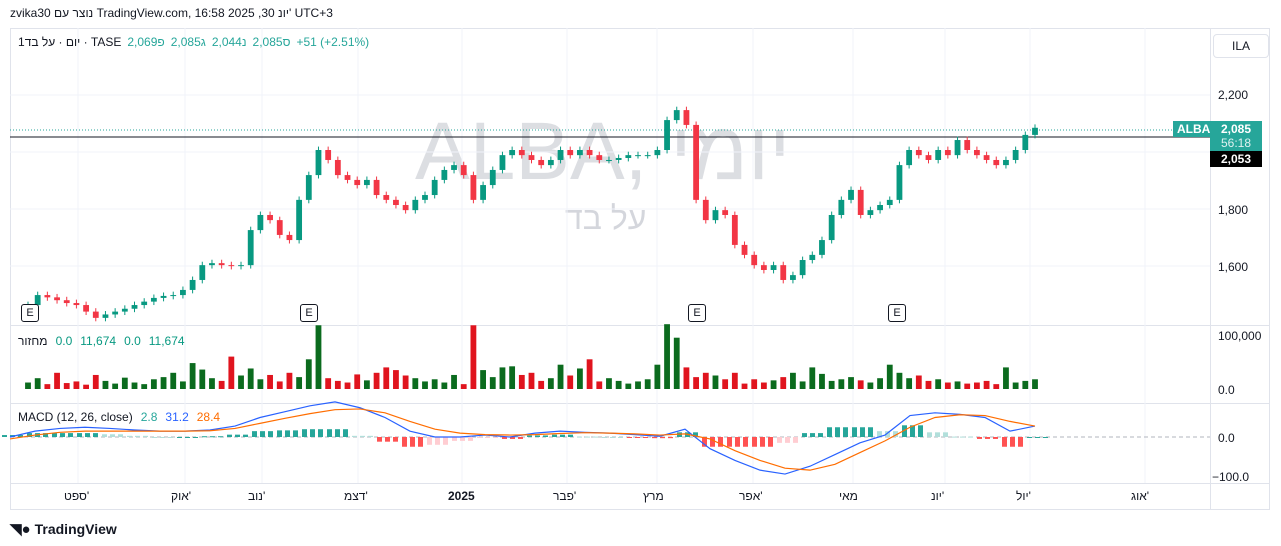  Describe the element at coordinates (33, 341) in the screenshot. I see `volume-label: מחזור` at that location.